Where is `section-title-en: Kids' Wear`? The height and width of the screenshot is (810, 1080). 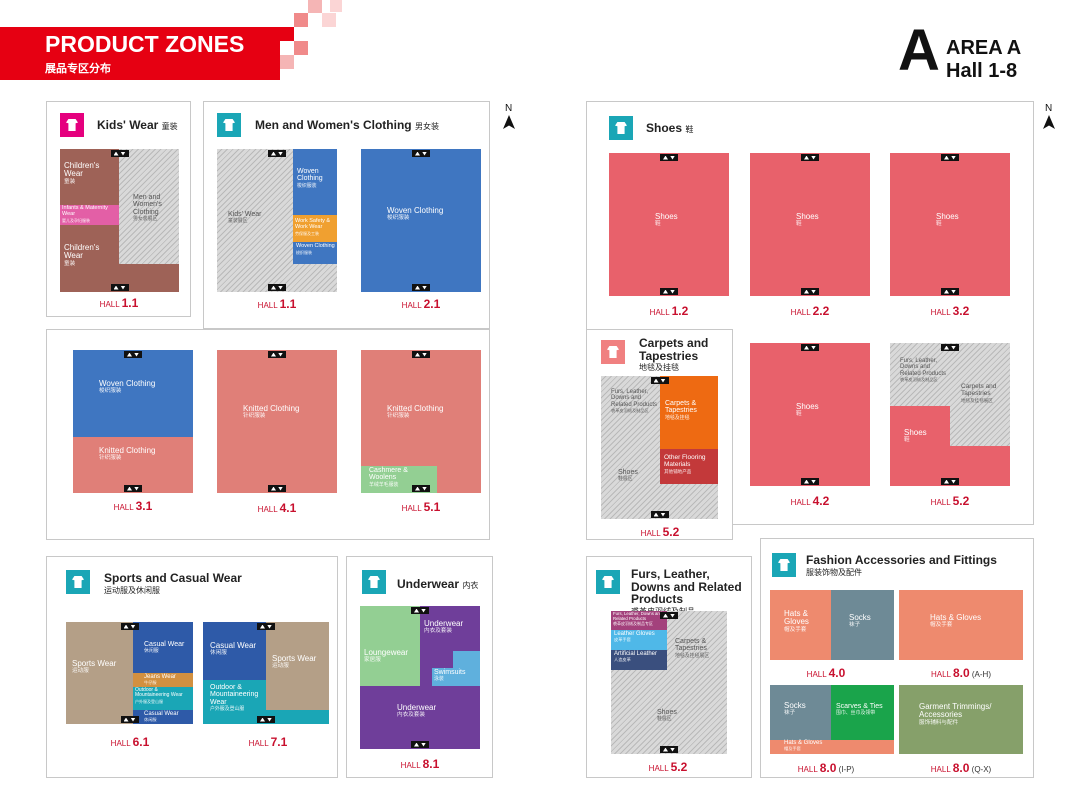 section-title-en: Kids' Wear is located at coordinates (128, 125).